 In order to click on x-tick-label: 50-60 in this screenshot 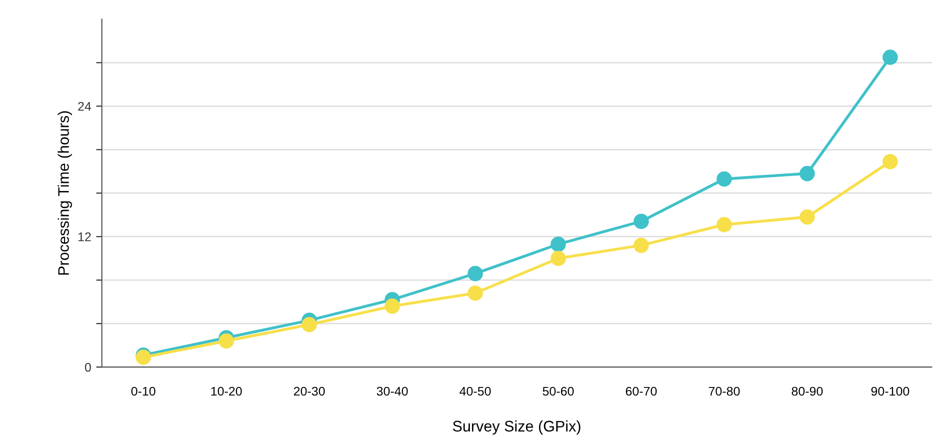, I will do `click(558, 391)`.